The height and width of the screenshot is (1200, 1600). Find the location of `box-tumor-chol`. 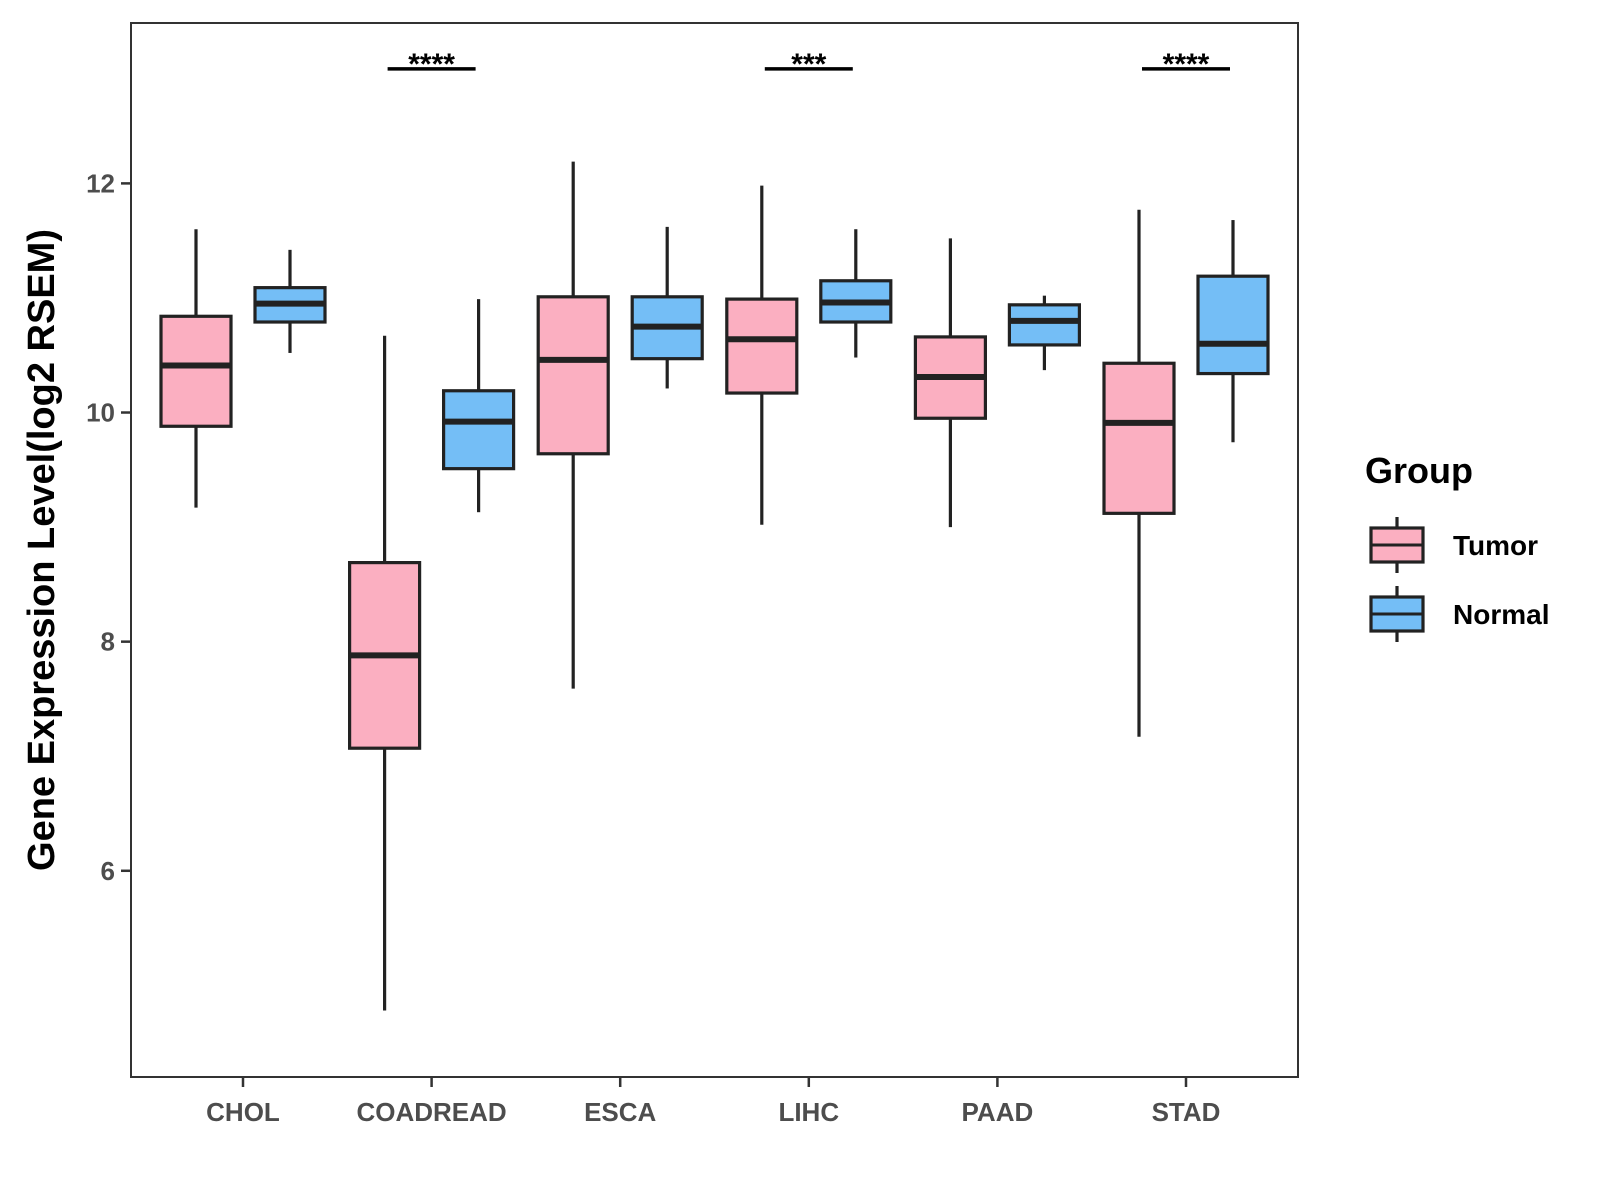

box-tumor-chol is located at coordinates (196, 368).